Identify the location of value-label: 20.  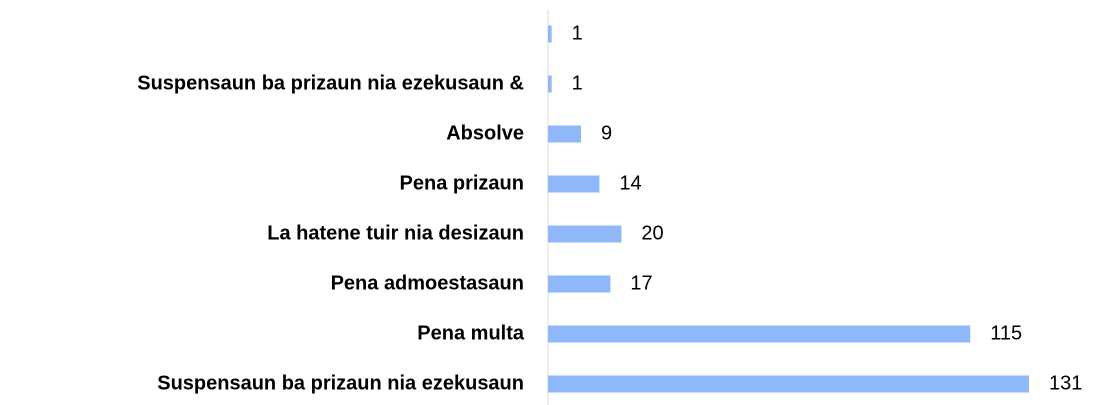
(652, 233).